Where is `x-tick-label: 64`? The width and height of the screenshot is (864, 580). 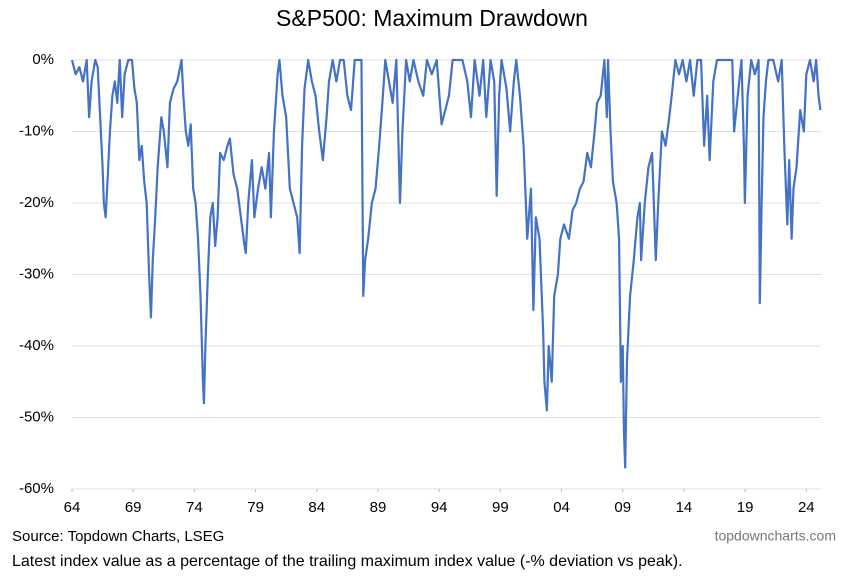
x-tick-label: 64 is located at coordinates (72, 507).